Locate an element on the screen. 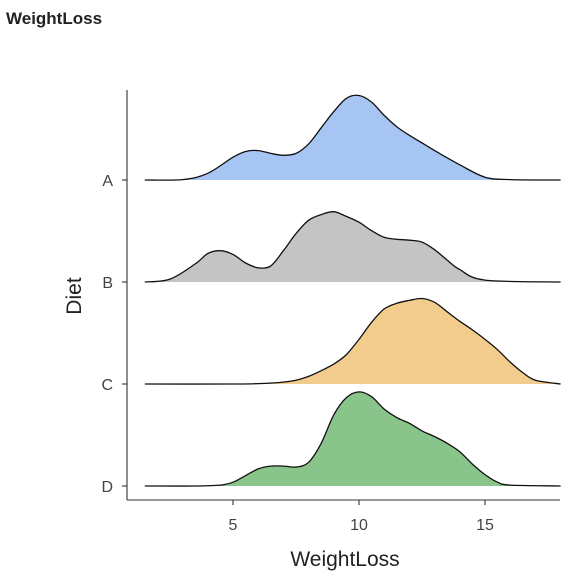 This screenshot has height=577, width=580. page-title: WeightLoss is located at coordinates (54, 18).